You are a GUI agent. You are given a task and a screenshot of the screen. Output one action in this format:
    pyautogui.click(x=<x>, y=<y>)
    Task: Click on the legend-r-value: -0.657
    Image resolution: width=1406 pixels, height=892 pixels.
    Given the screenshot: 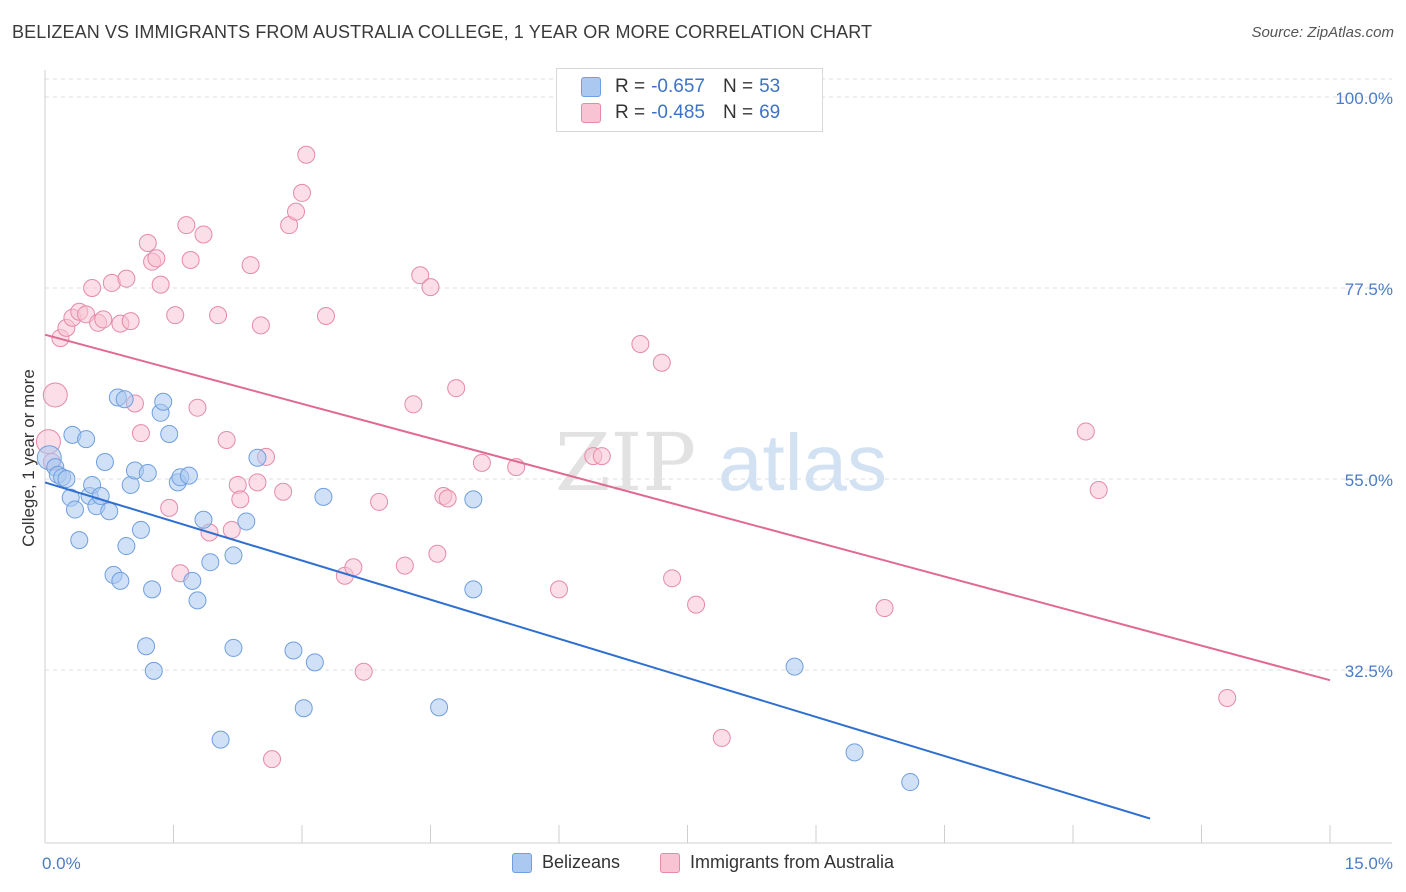 What is the action you would take?
    pyautogui.click(x=678, y=86)
    